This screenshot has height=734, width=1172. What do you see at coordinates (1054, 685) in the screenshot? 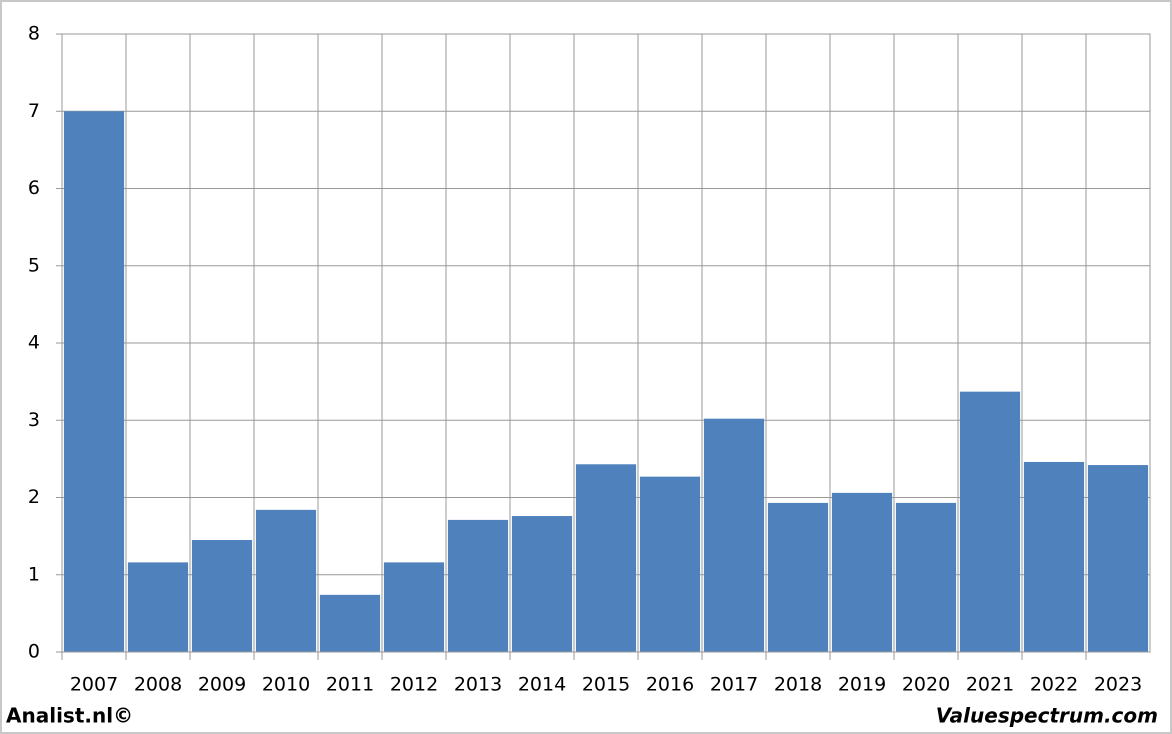
I see `x-tick-label: 2022` at bounding box center [1054, 685].